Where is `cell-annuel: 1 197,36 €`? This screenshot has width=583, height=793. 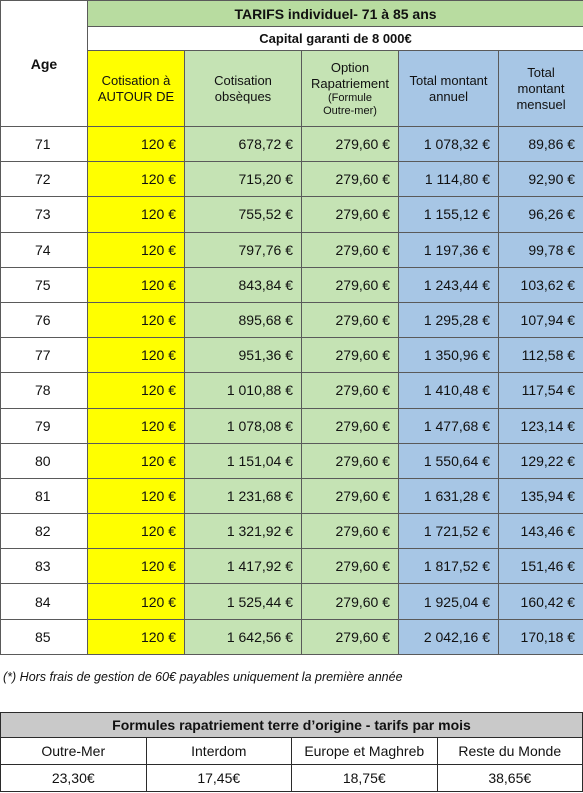 cell-annuel: 1 197,36 € is located at coordinates (448, 249).